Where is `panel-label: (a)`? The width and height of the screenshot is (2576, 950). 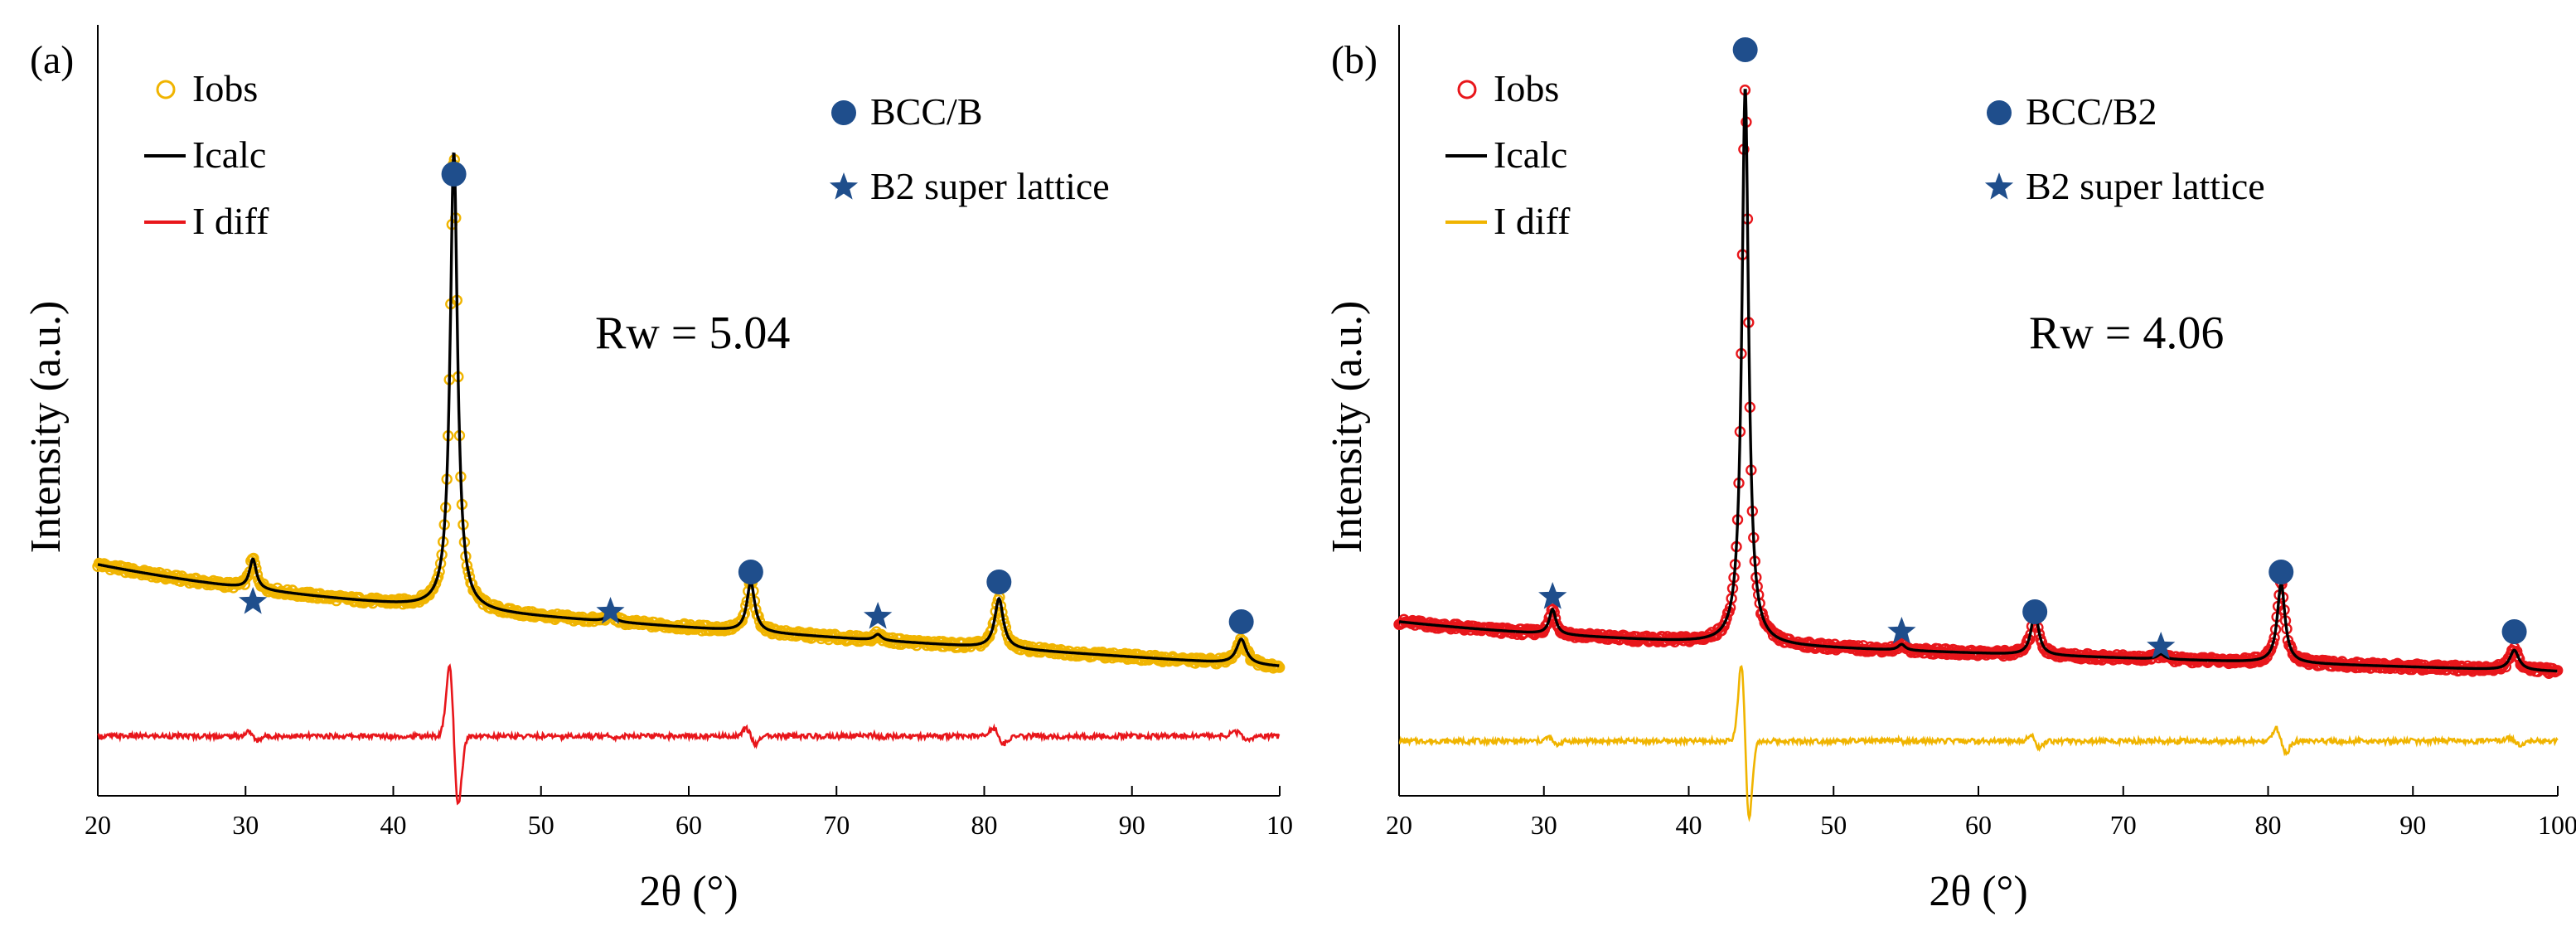
panel-label: (a) is located at coordinates (52, 60).